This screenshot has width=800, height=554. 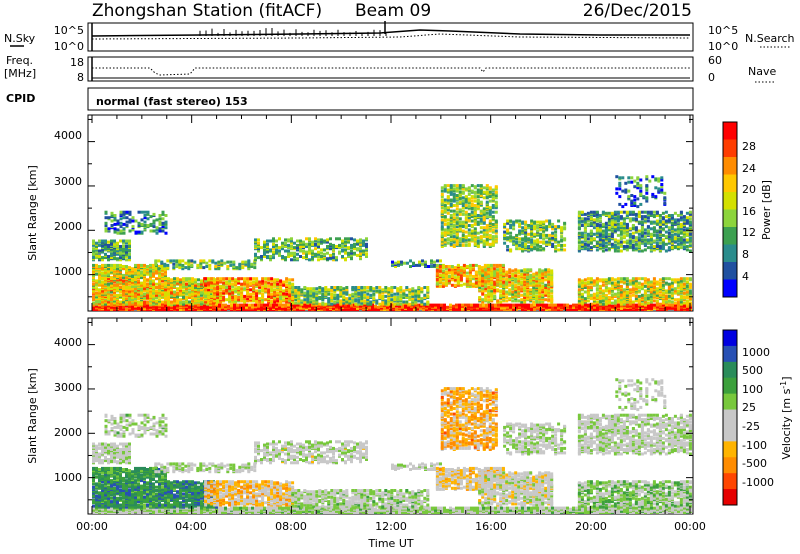 I want to click on nsky-tick-bottom: 10^0, so click(x=69, y=46).